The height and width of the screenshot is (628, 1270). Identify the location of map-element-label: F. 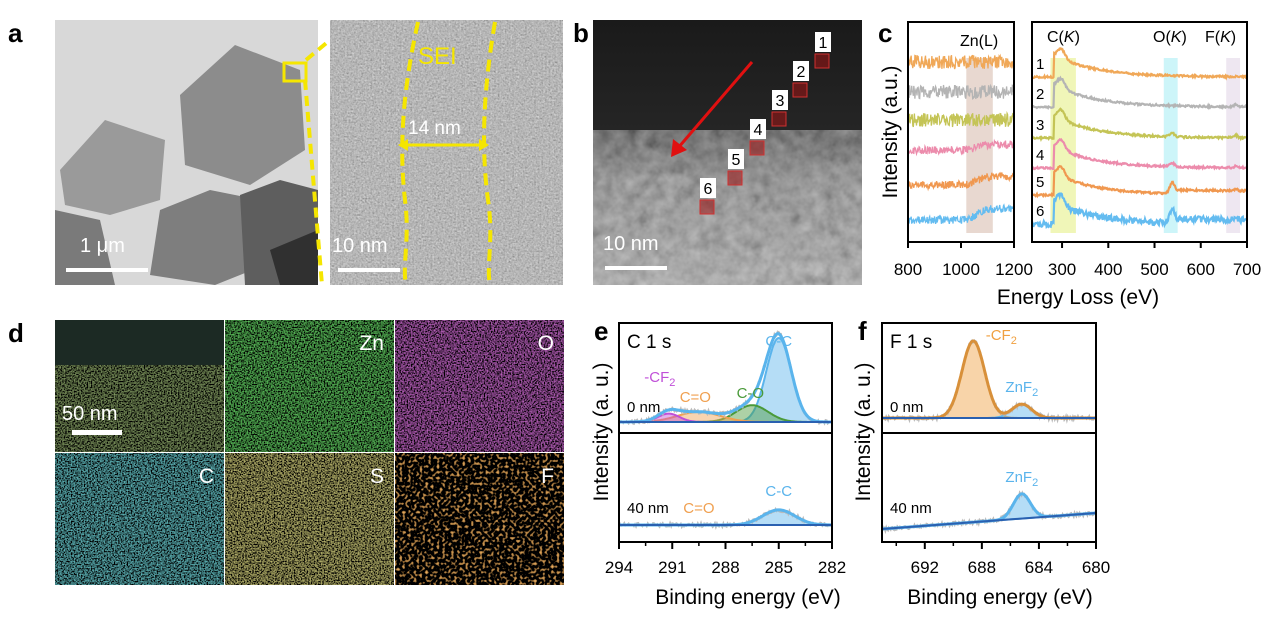
(547, 476).